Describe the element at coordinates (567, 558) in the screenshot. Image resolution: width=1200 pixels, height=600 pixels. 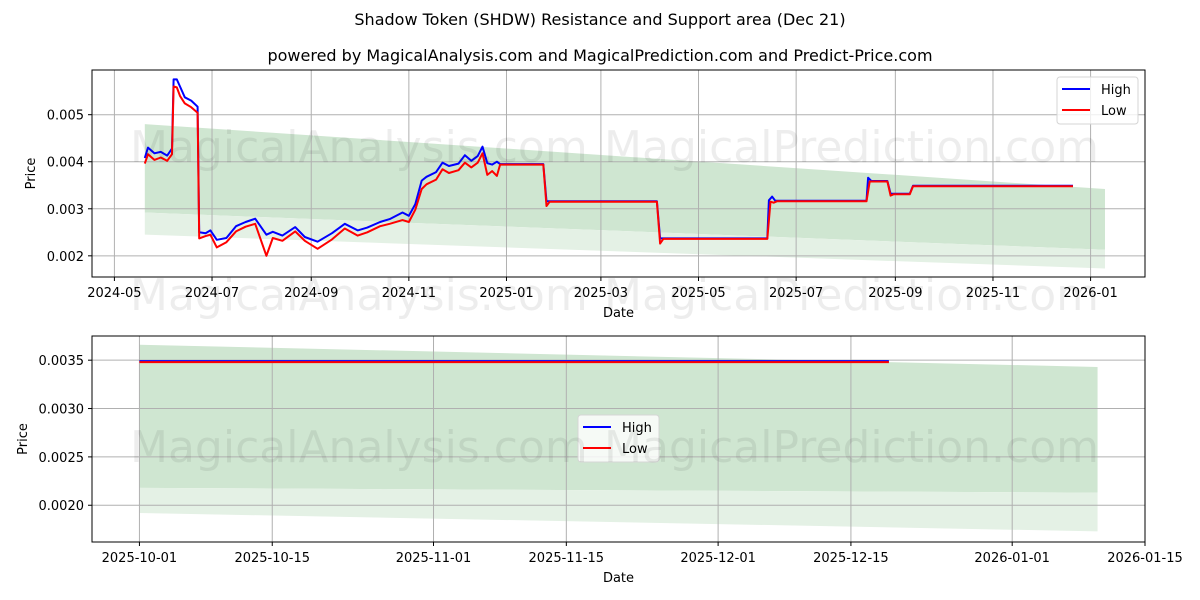
I see `x-tick-label: 2025-11-15` at that location.